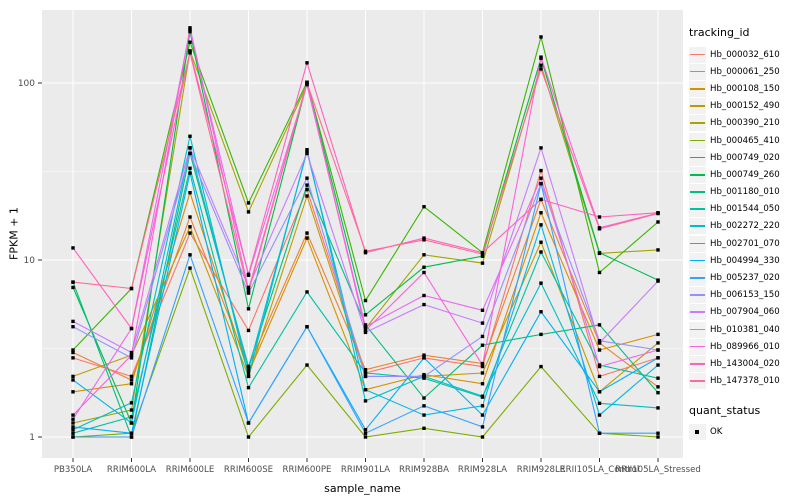 Image resolution: width=800 pixels, height=500 pixels. What do you see at coordinates (744, 243) in the screenshot?
I see `legend-item-Hb_002701_070: Hb_002701_070` at bounding box center [744, 243].